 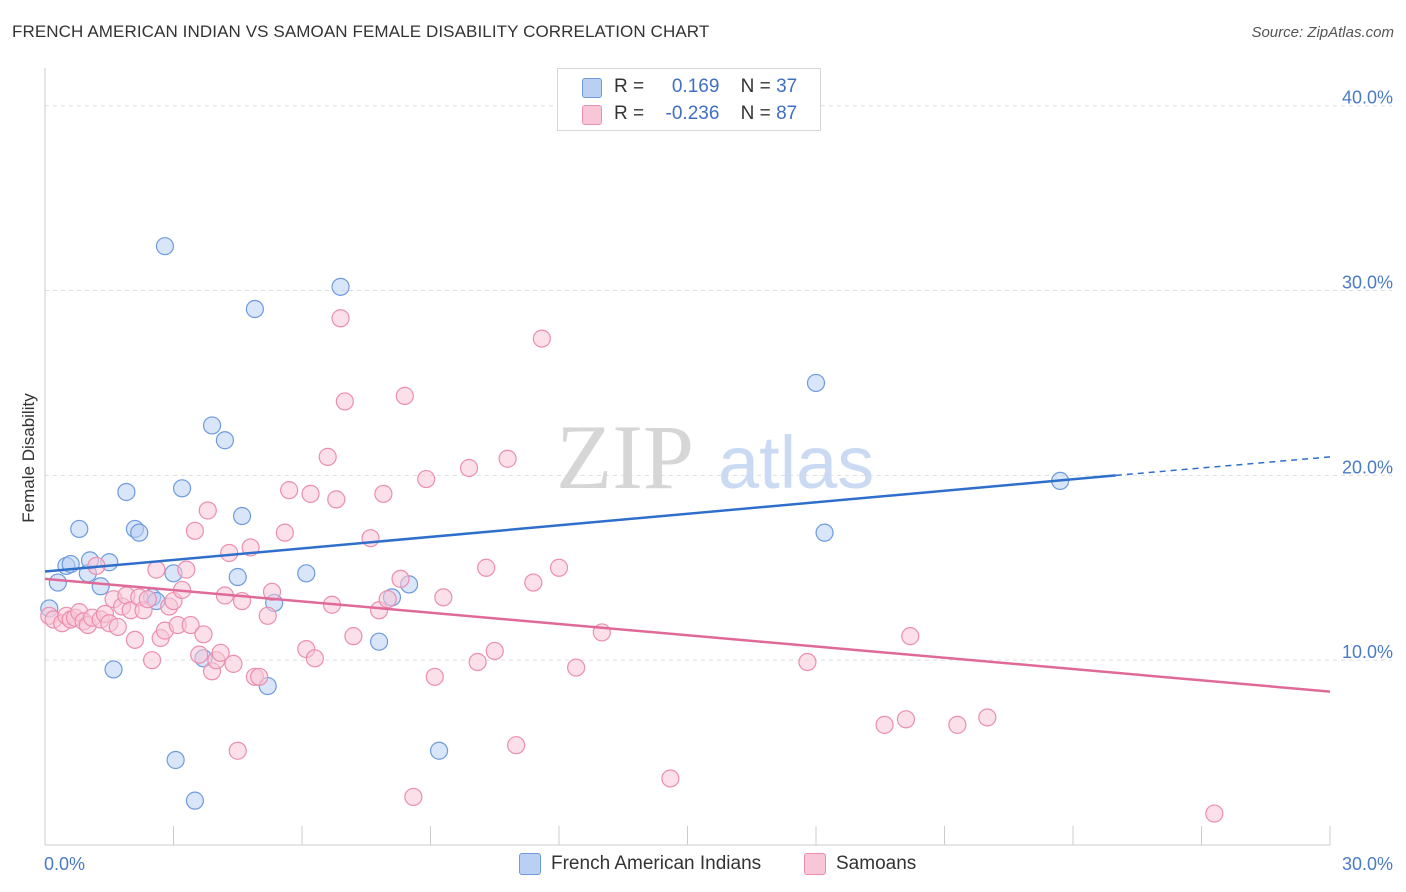 I want to click on bottom-legend-swatch-blue, so click(x=530, y=864).